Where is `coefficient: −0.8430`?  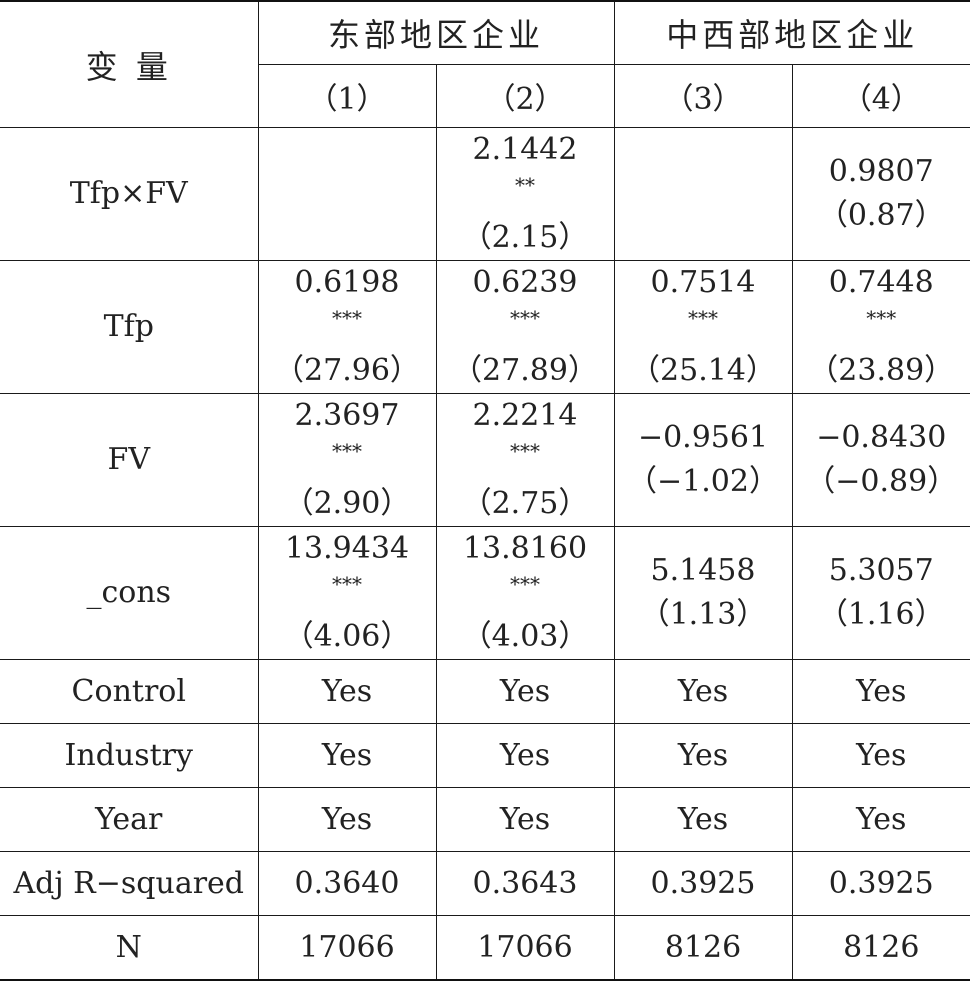 coefficient: −0.8430 is located at coordinates (881, 437).